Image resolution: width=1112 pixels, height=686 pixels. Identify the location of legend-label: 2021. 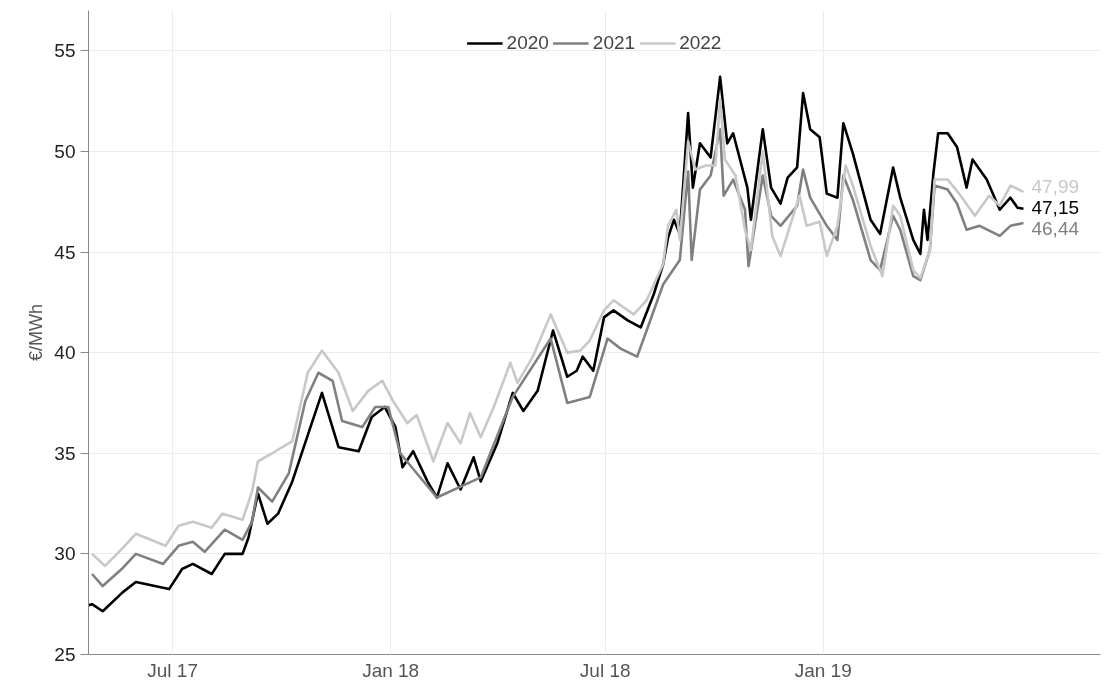
(614, 43).